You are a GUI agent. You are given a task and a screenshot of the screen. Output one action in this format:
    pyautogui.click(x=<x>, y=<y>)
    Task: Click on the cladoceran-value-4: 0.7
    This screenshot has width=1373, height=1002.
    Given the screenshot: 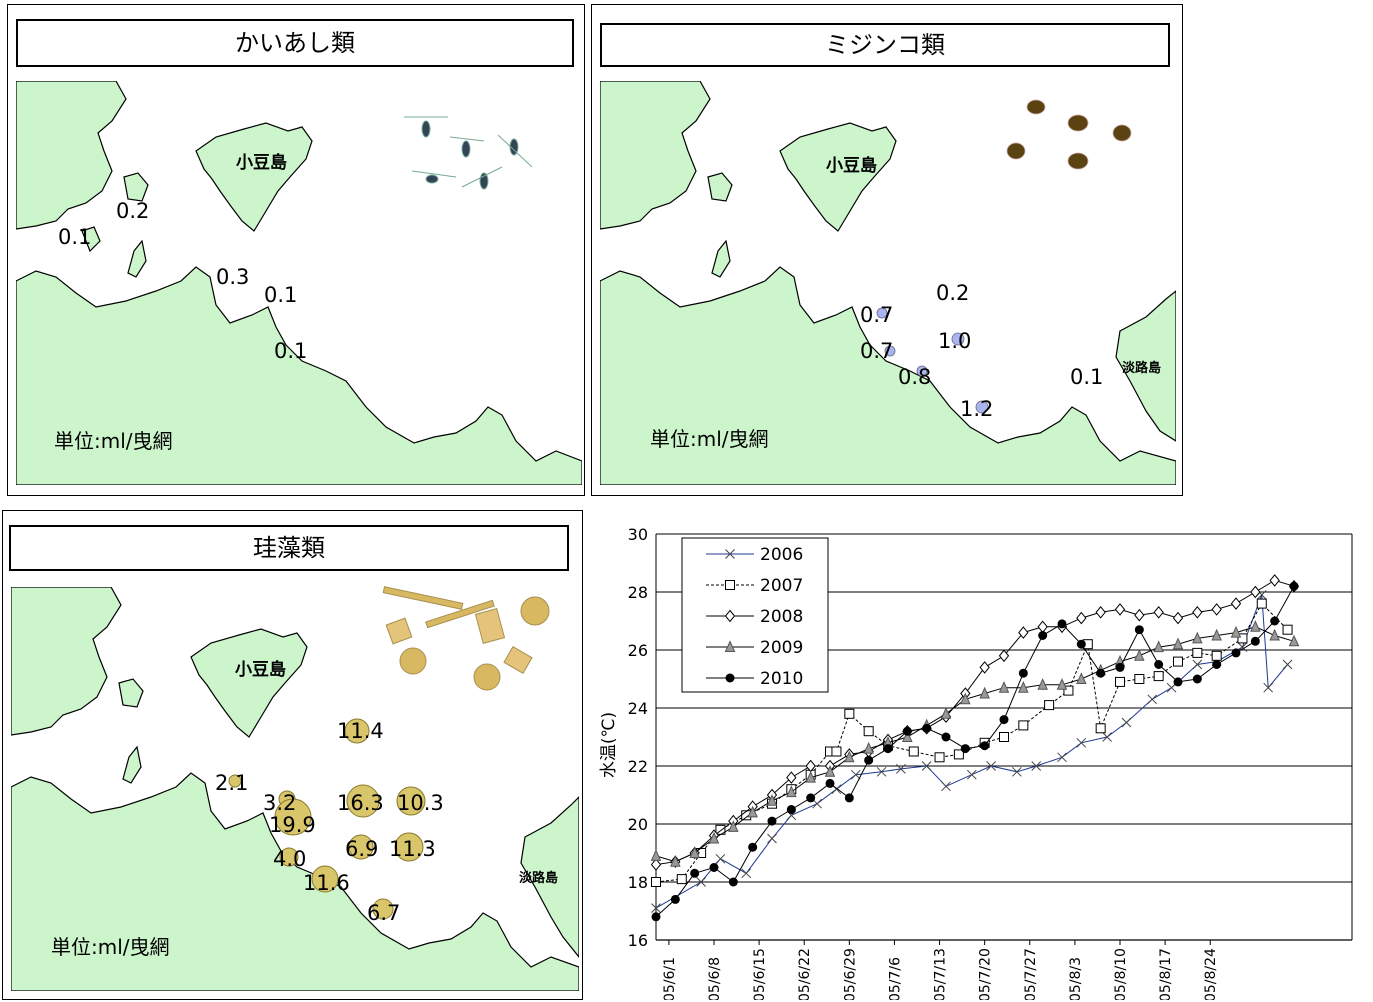 What is the action you would take?
    pyautogui.click(x=877, y=351)
    